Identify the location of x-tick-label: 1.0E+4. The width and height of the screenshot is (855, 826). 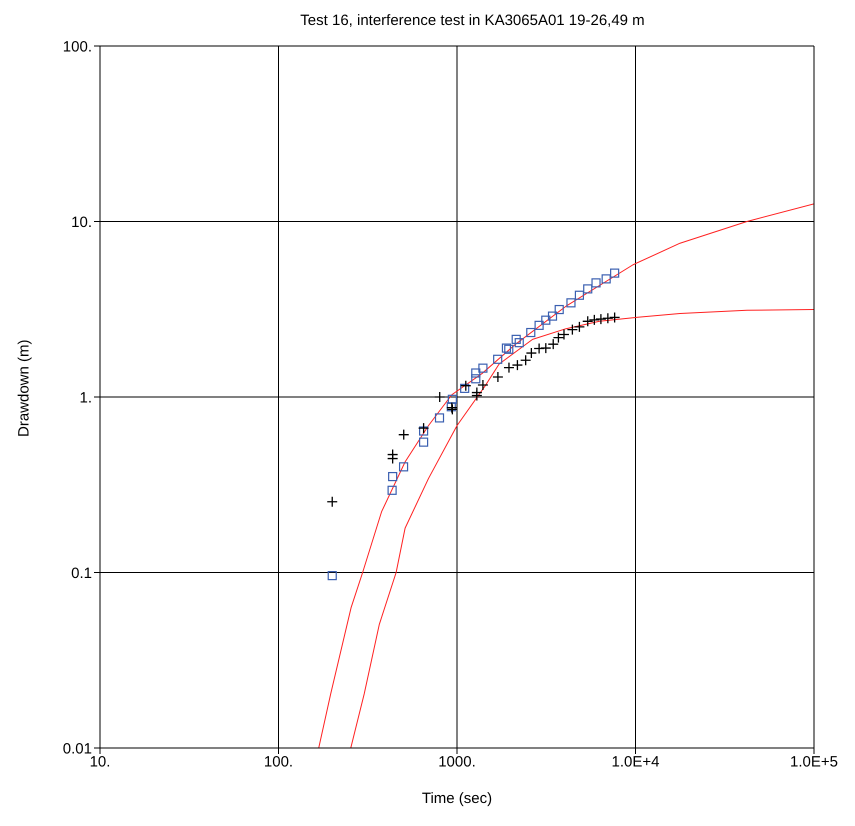
(636, 762).